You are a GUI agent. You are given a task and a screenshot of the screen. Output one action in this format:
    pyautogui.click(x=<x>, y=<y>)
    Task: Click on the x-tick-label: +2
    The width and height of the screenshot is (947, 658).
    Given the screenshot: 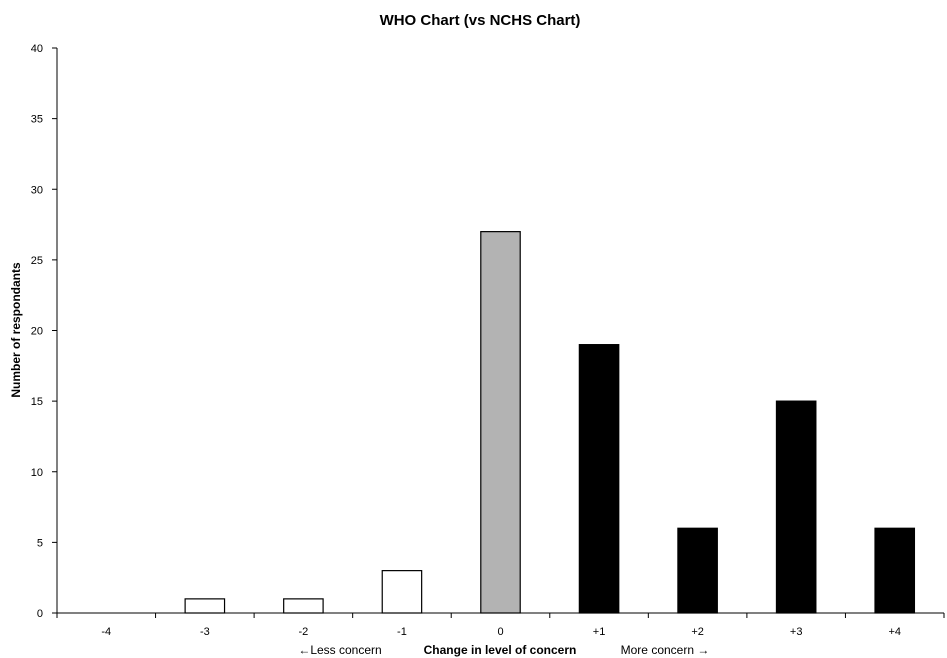 What is the action you would take?
    pyautogui.click(x=697, y=632)
    